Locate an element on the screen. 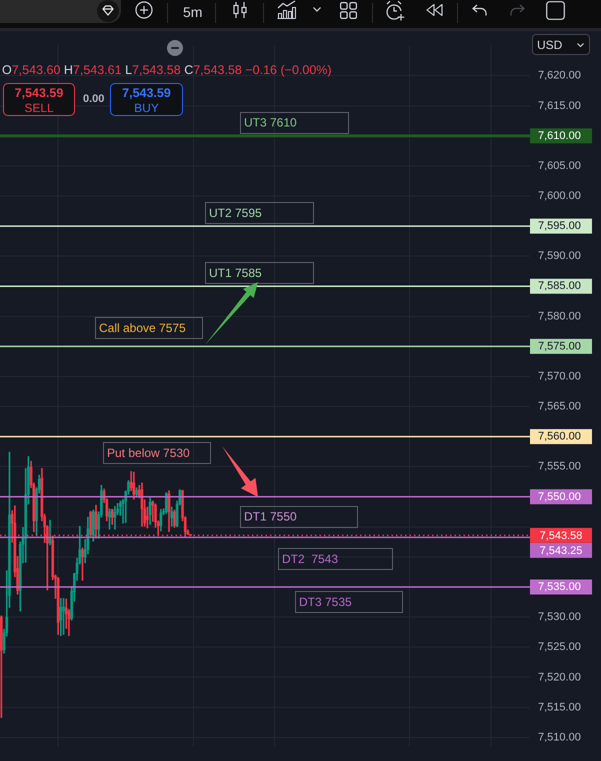 This screenshot has width=601, height=761. y-tick-label: 7,510.00 is located at coordinates (559, 737).